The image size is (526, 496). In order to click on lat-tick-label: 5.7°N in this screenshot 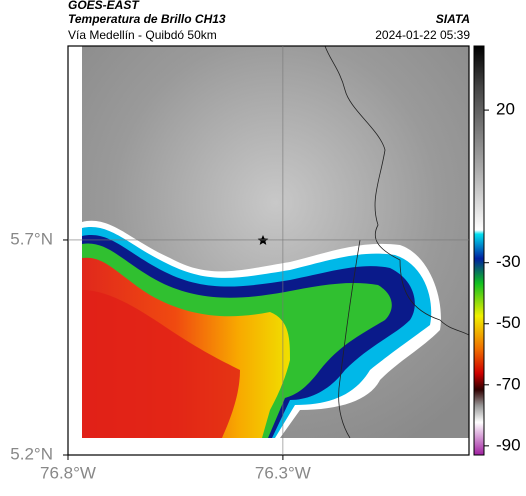, I will do `click(31, 238)`.